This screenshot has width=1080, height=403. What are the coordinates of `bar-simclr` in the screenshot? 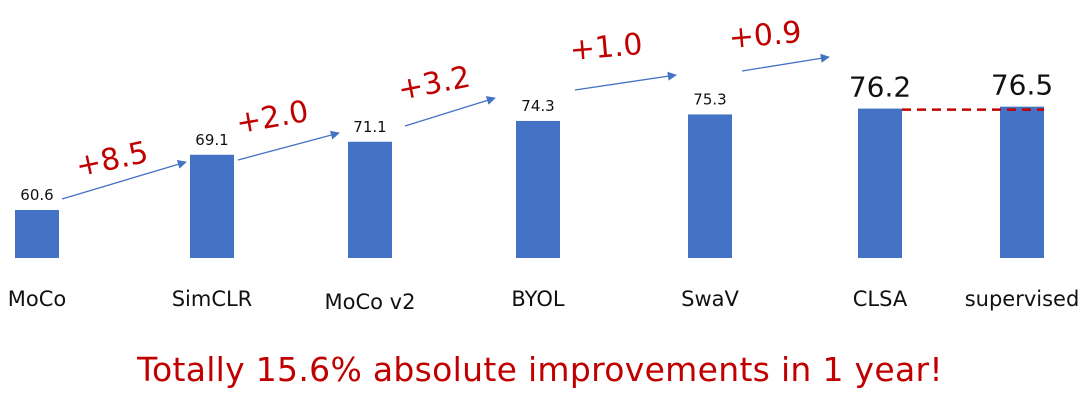 It's located at (212, 206).